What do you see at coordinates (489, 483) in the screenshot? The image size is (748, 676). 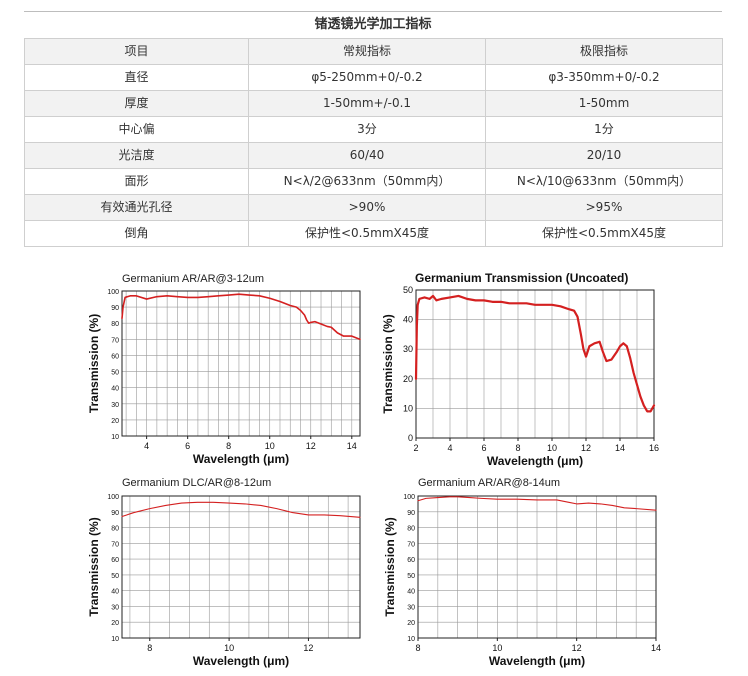 I see `chart-title: Germanium AR/AR@8-14um` at bounding box center [489, 483].